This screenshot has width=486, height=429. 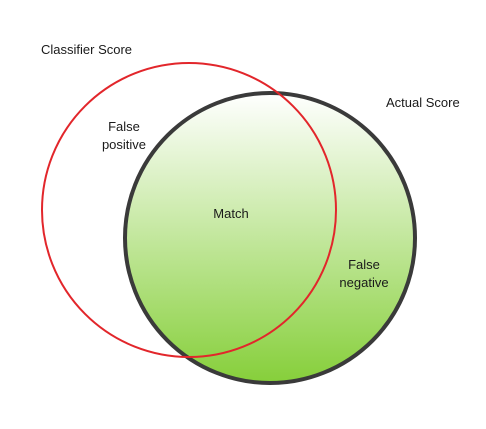 I want to click on actual-score-label: Actual Score, so click(x=423, y=102).